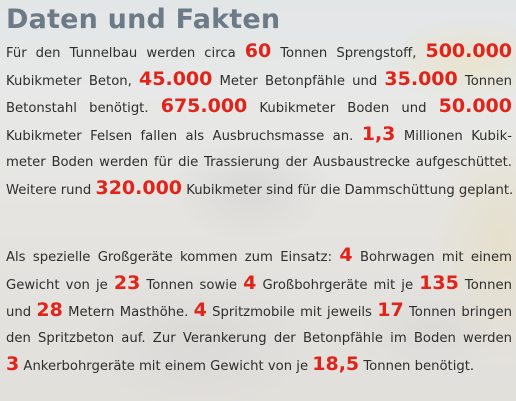 This screenshot has width=516, height=401. What do you see at coordinates (192, 285) in the screenshot?
I see `body-text: Tonnen sowie` at bounding box center [192, 285].